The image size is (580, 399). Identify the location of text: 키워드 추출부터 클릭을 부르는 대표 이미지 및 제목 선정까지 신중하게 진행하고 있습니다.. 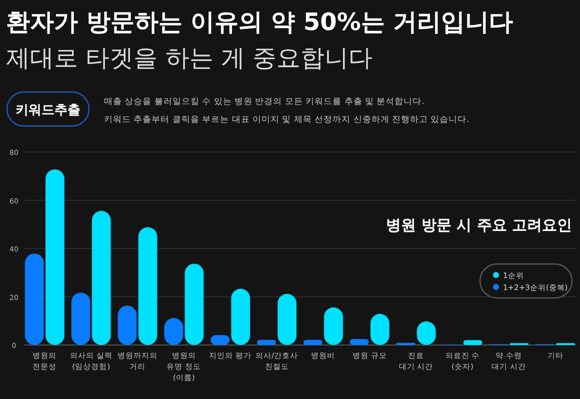
(287, 120).